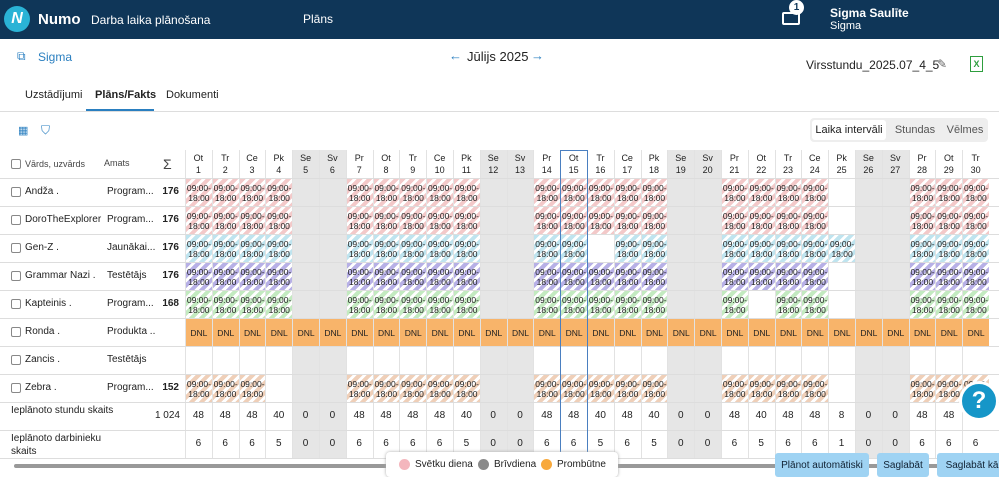  What do you see at coordinates (117, 163) in the screenshot?
I see `col-header: Amats` at bounding box center [117, 163].